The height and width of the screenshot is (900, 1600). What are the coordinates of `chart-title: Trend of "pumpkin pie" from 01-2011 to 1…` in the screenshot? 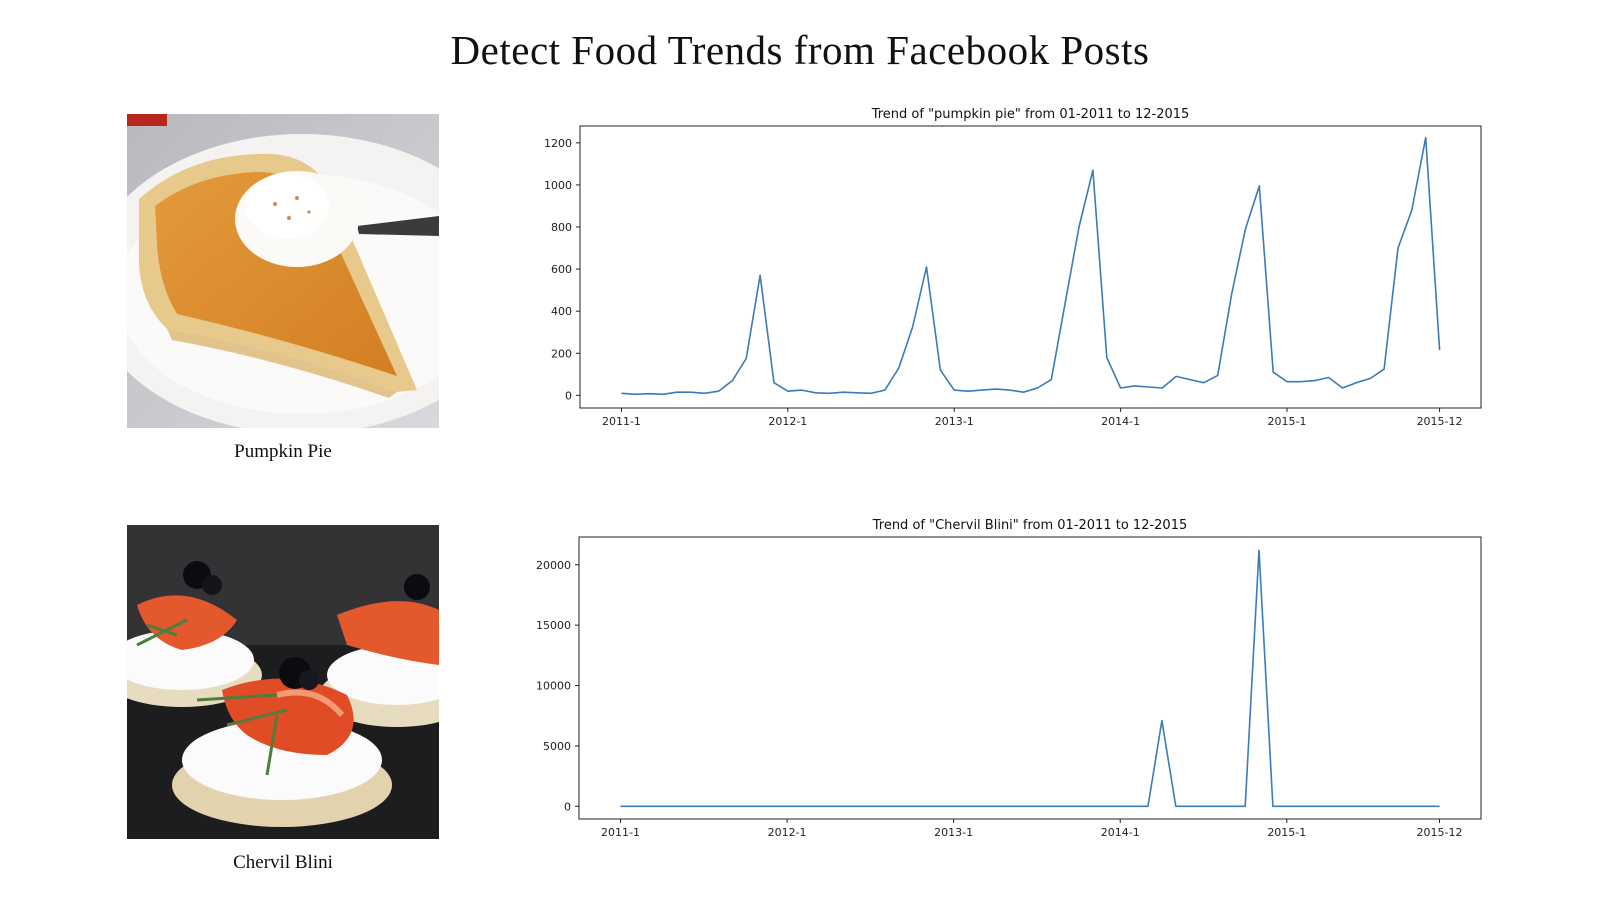 It's located at (1030, 114).